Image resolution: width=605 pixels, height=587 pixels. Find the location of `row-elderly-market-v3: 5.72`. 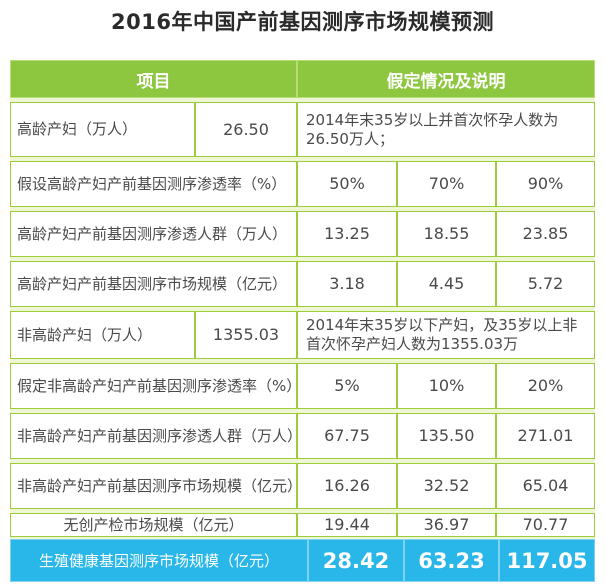

row-elderly-market-v3: 5.72 is located at coordinates (545, 284).